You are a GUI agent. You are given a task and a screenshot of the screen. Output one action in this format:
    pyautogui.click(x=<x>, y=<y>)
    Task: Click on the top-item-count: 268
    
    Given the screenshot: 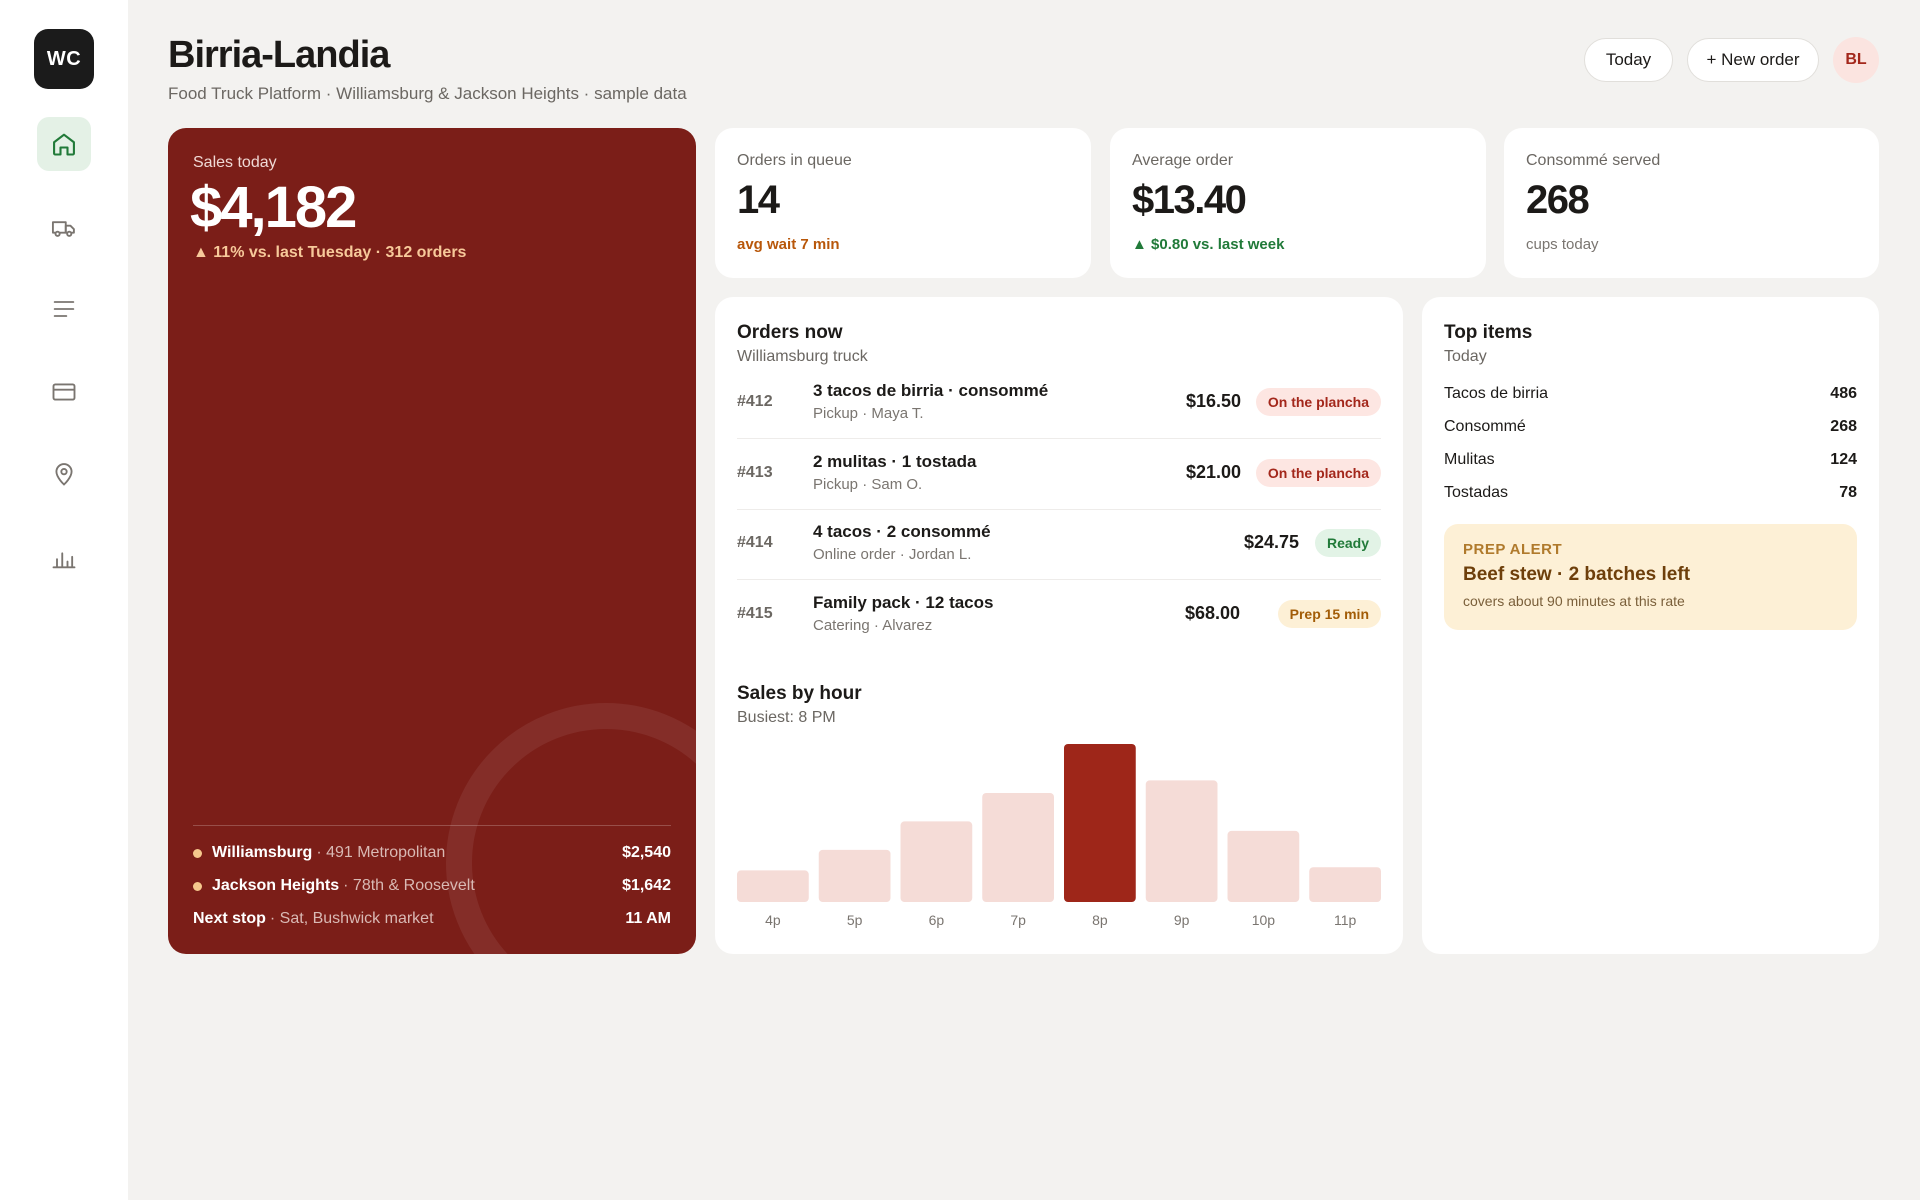 What is the action you would take?
    pyautogui.click(x=1843, y=426)
    